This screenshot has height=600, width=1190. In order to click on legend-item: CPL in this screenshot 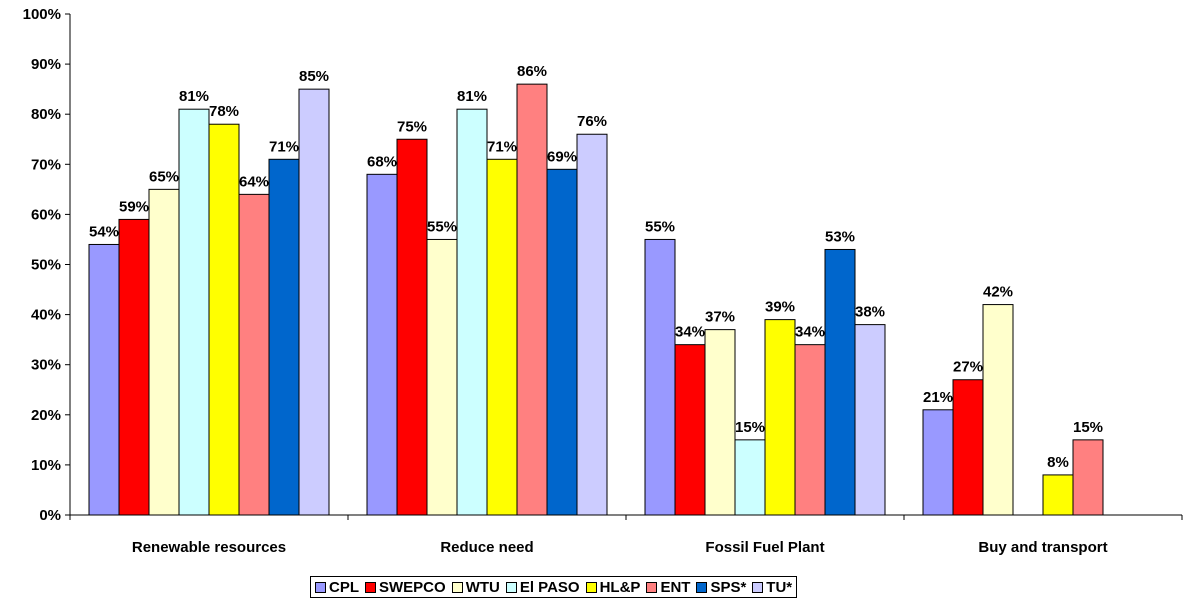, I will do `click(337, 587)`.